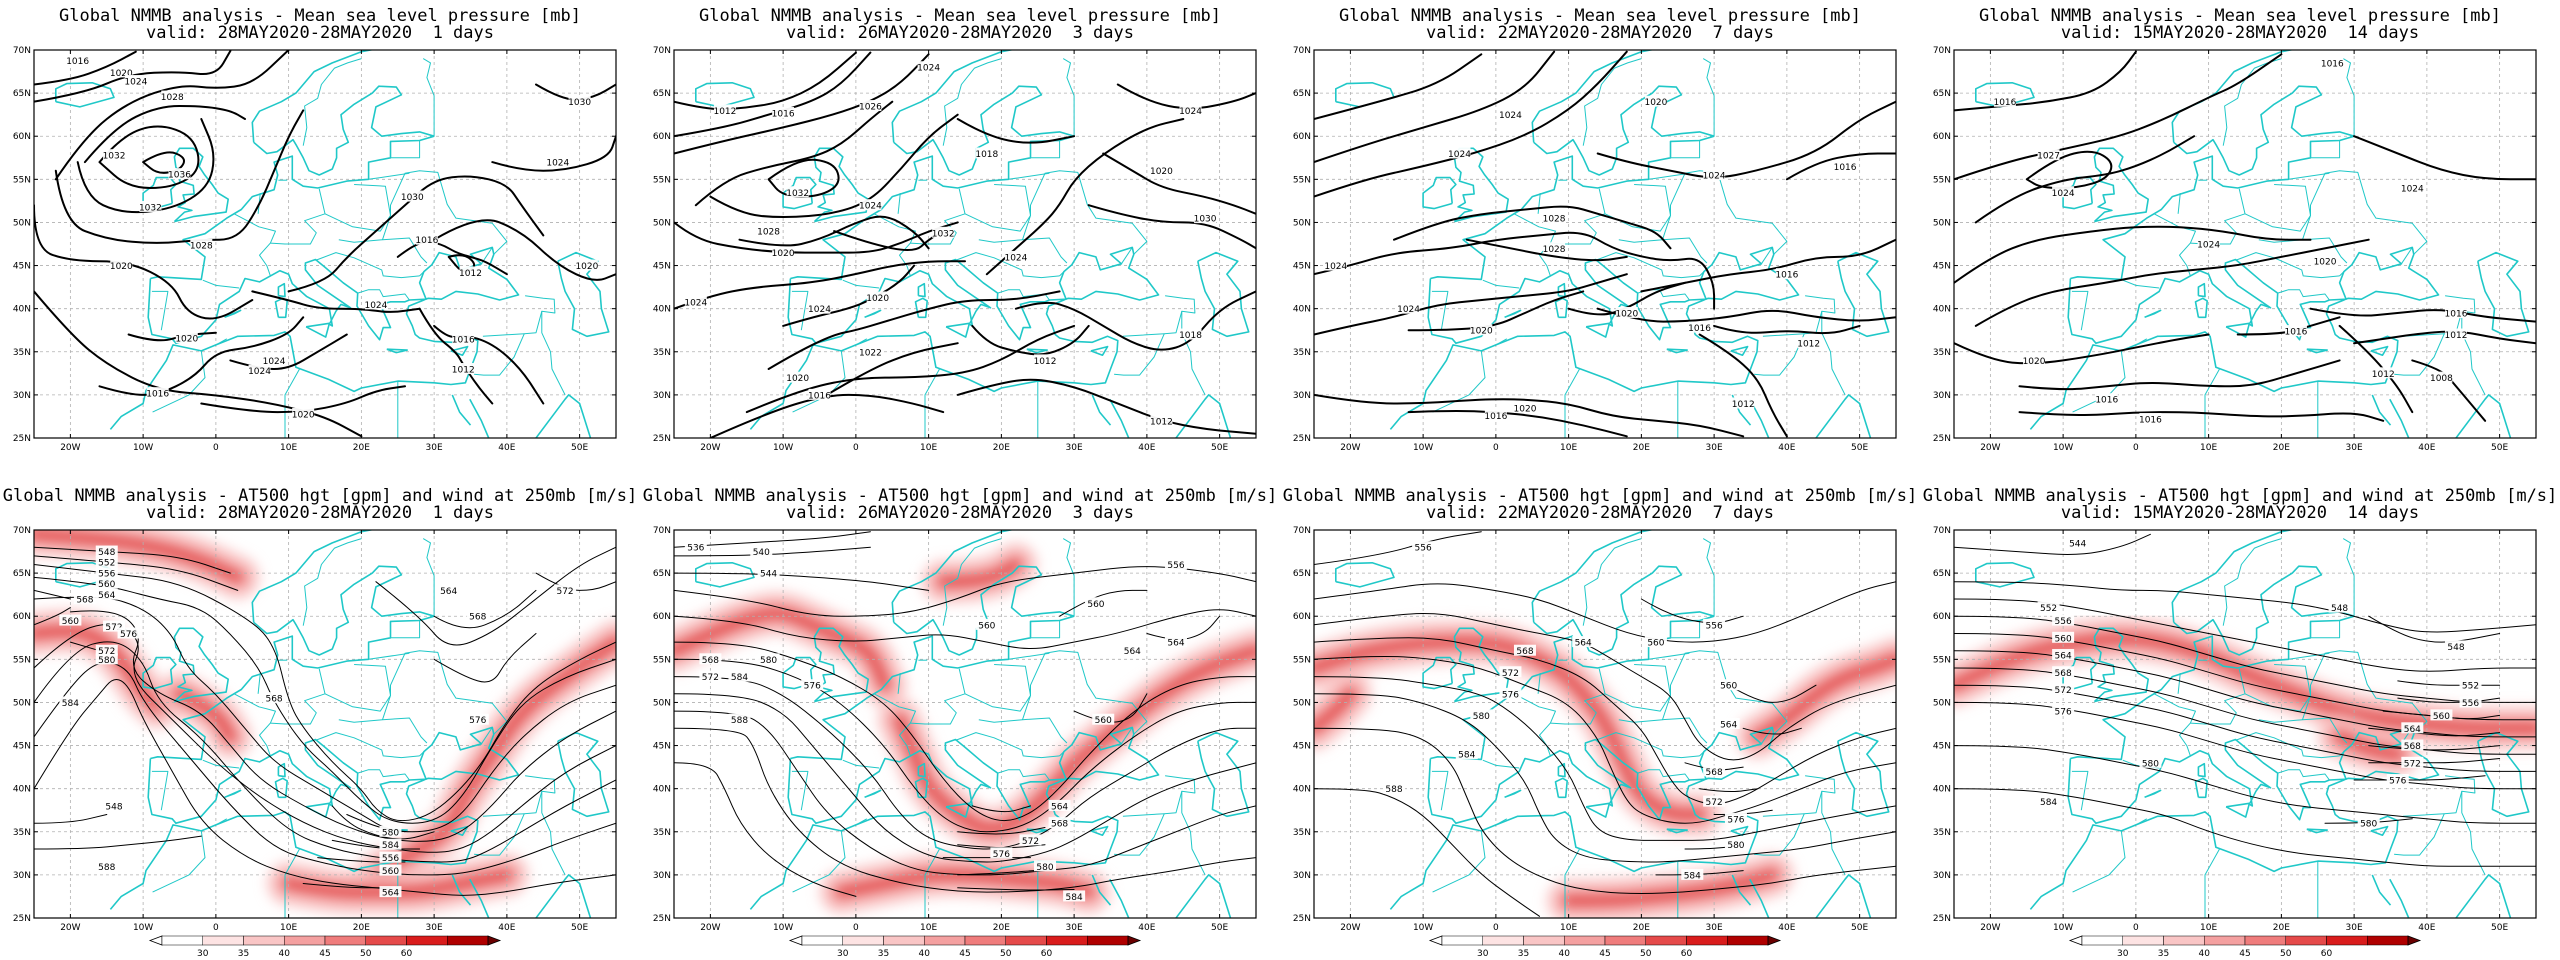  I want to click on coastlines, so click(2252, 724).